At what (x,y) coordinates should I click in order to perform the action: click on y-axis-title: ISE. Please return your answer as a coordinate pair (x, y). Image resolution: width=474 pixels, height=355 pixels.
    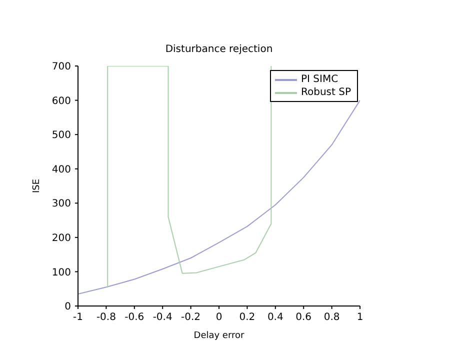
    Looking at the image, I should click on (37, 186).